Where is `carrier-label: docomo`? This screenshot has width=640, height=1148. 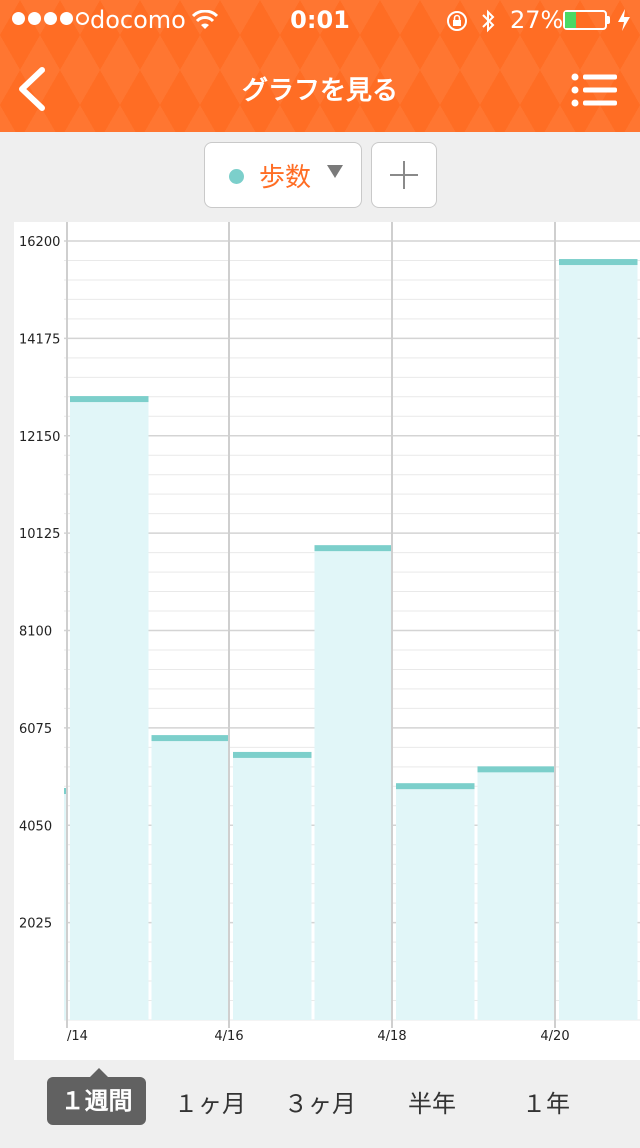 carrier-label: docomo is located at coordinates (138, 20).